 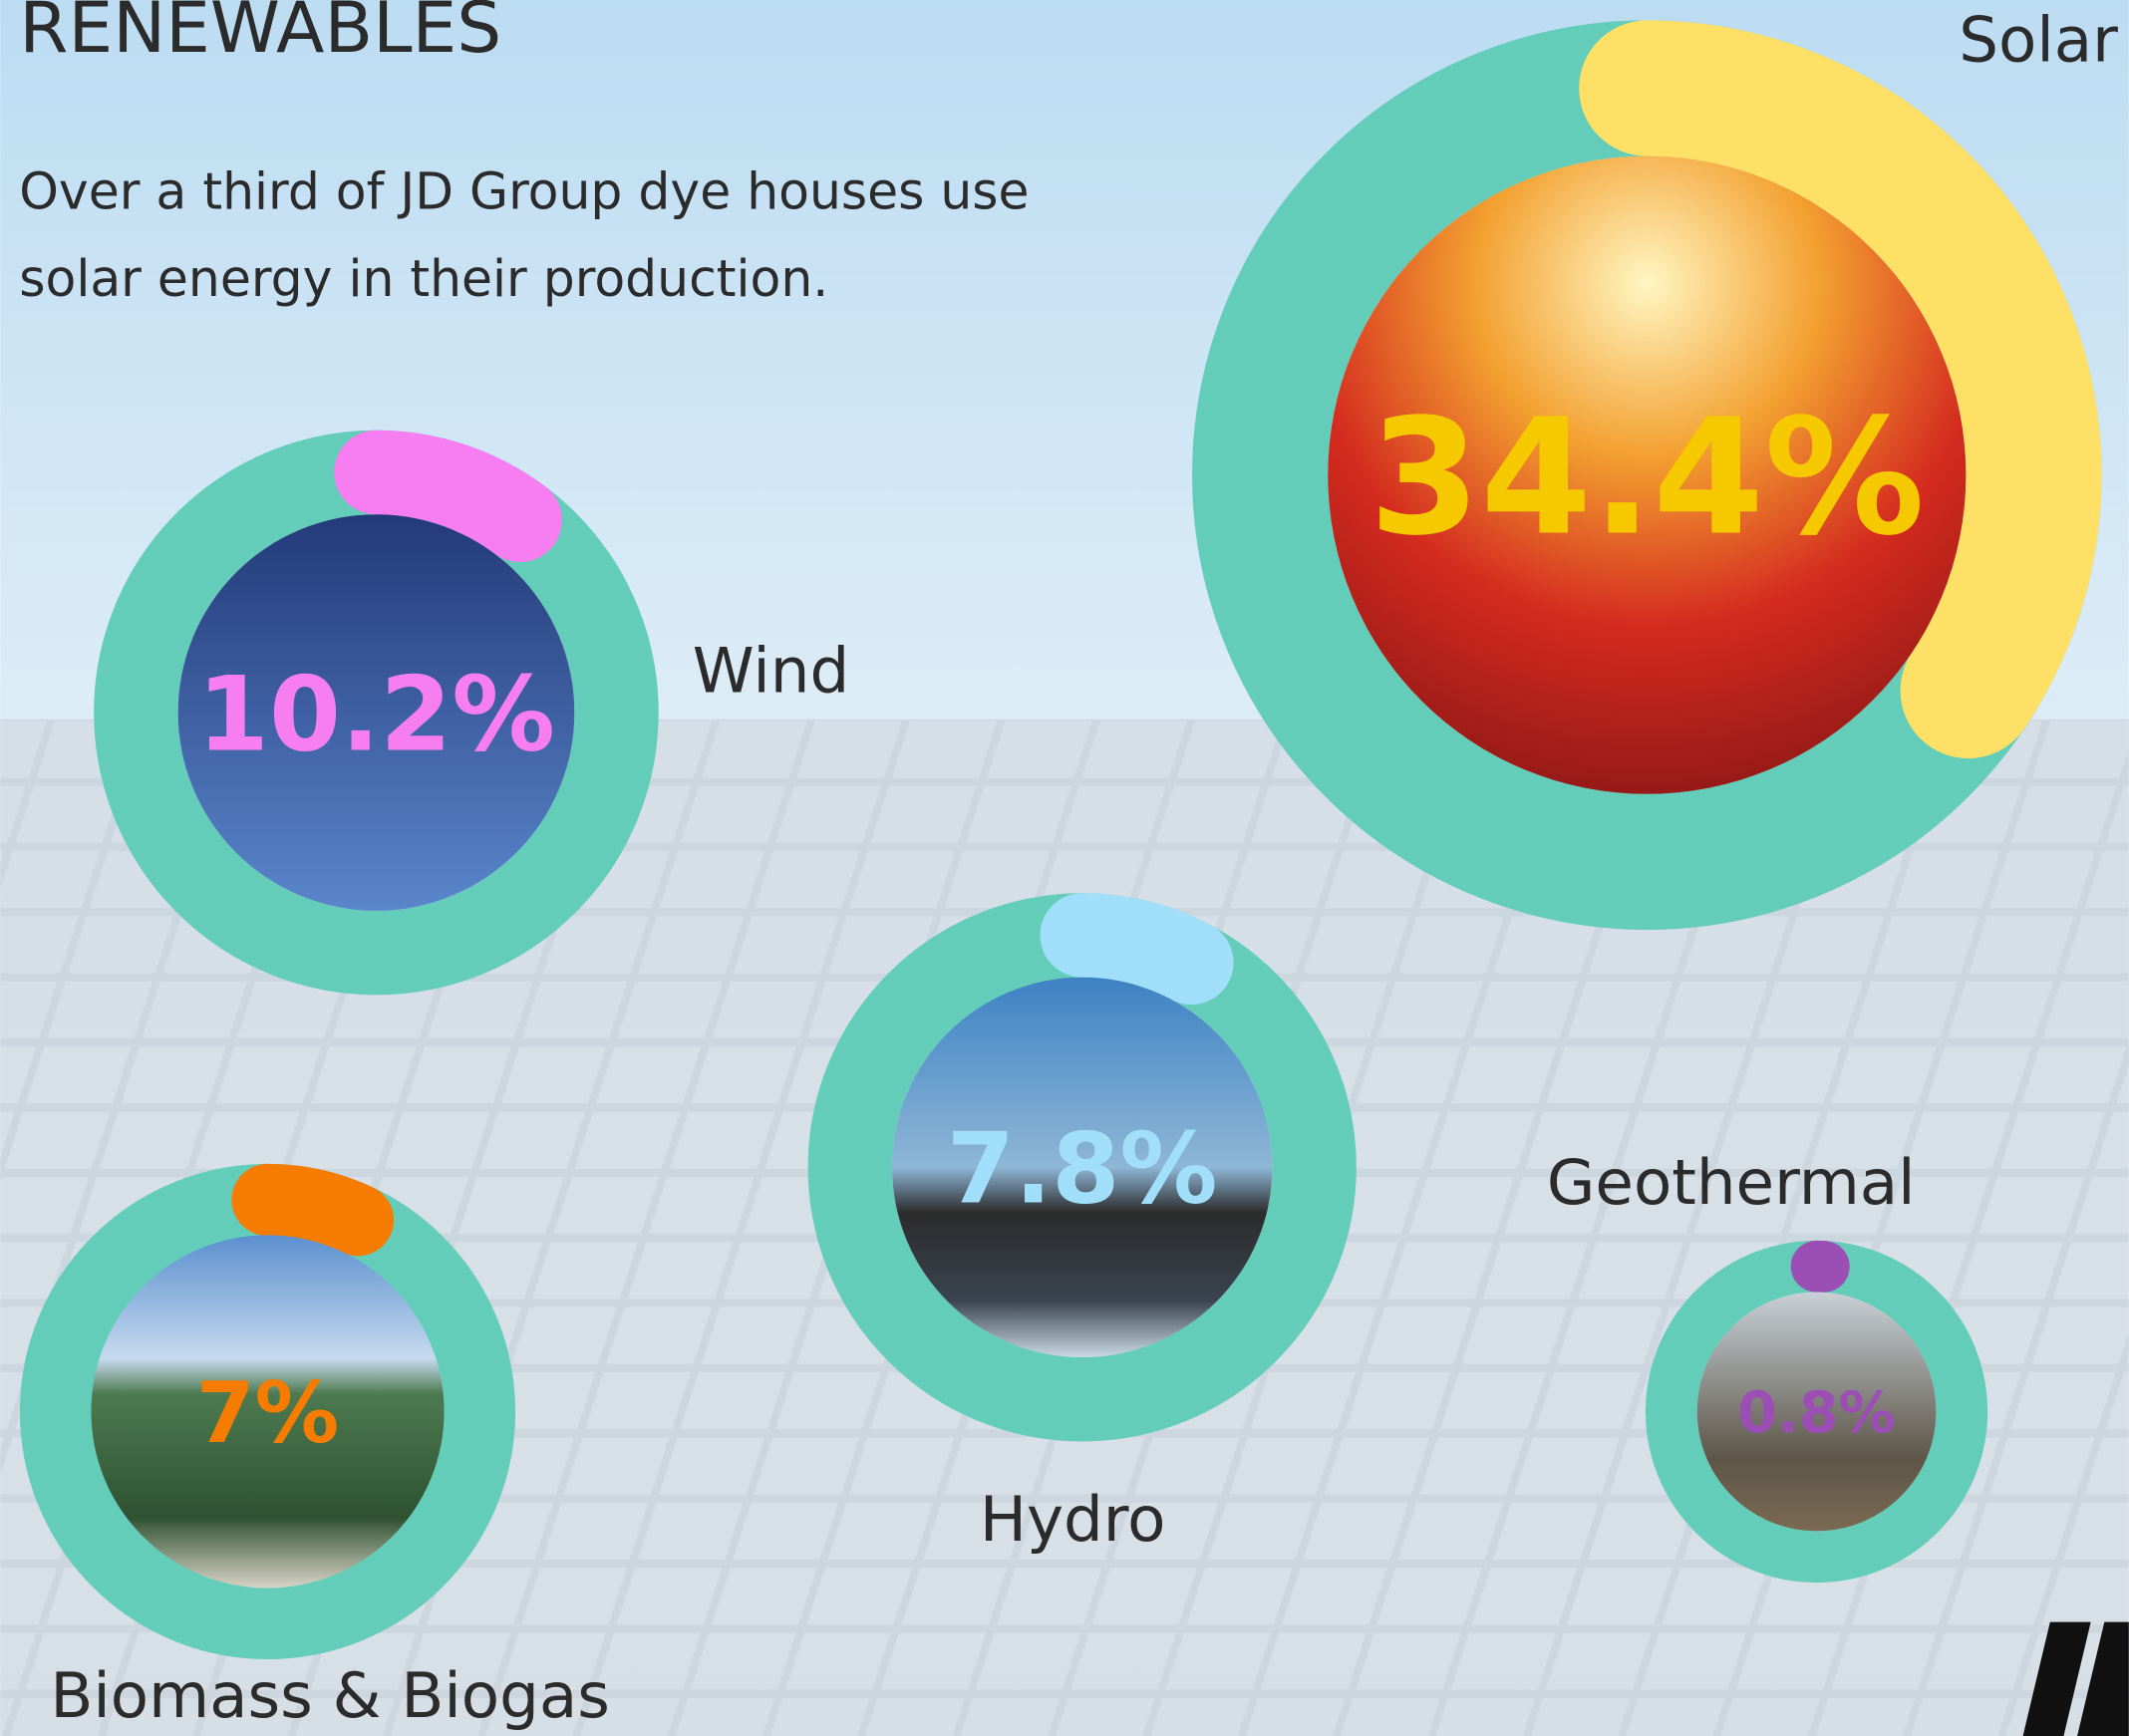 I want to click on value-label: 10.2%, so click(x=376, y=714).